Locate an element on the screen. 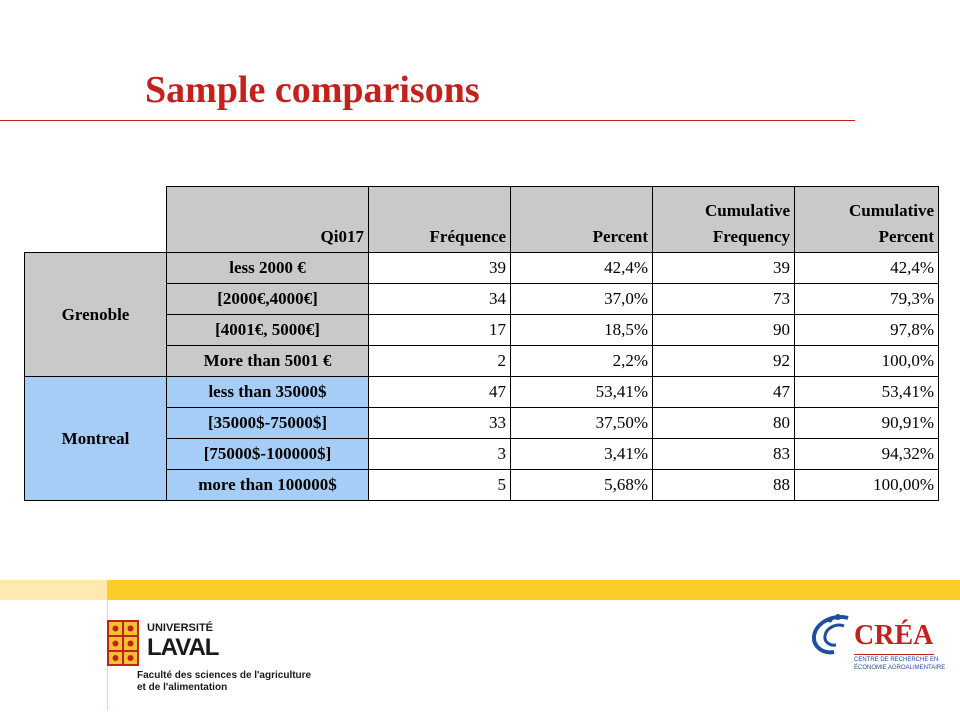  table-row: [35000$-75000$] 33 37,50% 80 90,91% is located at coordinates (482, 423).